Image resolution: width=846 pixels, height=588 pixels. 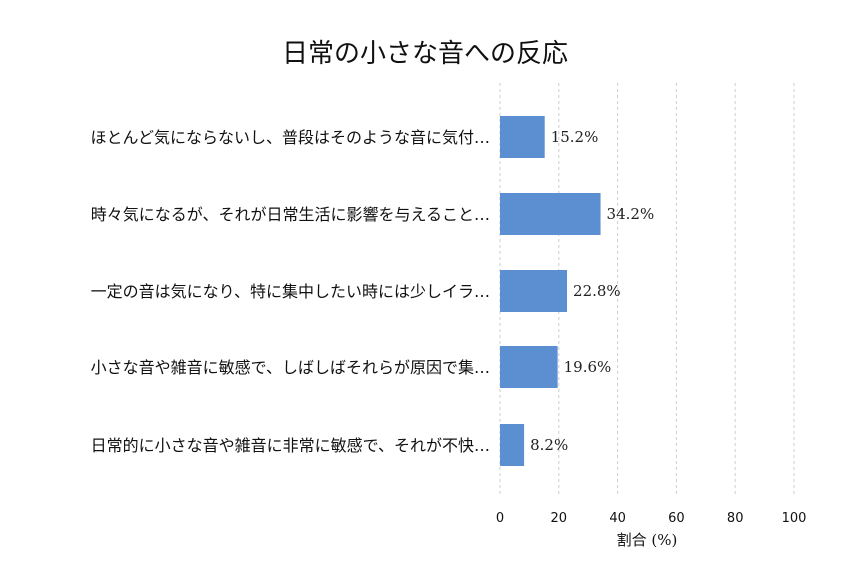 I want to click on x-tick-label: 60, so click(x=676, y=518).